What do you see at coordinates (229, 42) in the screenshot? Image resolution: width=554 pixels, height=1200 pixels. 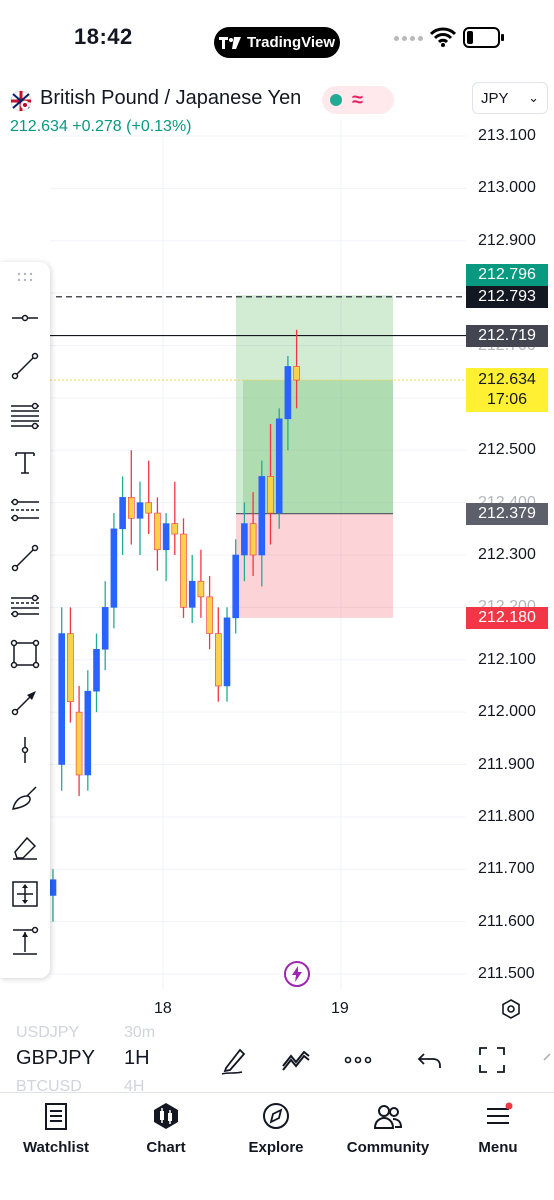 I see `tradingview-logo-icon` at bounding box center [229, 42].